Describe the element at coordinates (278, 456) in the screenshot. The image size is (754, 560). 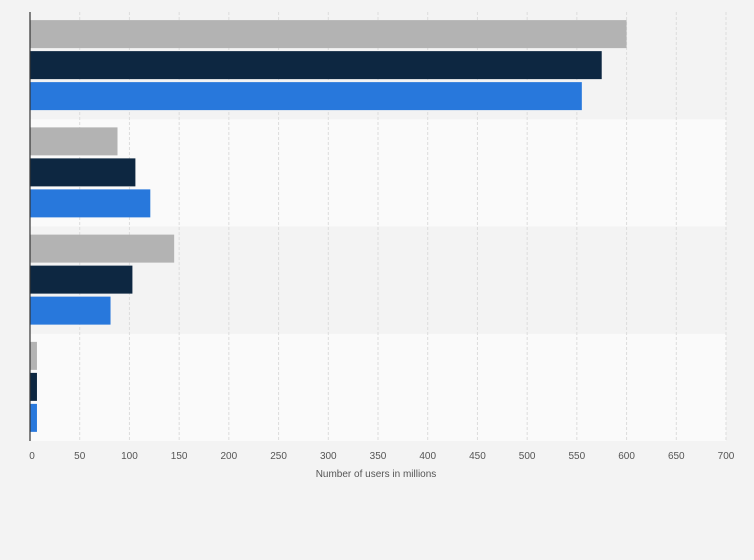
I see `x-tick-label: 250` at that location.